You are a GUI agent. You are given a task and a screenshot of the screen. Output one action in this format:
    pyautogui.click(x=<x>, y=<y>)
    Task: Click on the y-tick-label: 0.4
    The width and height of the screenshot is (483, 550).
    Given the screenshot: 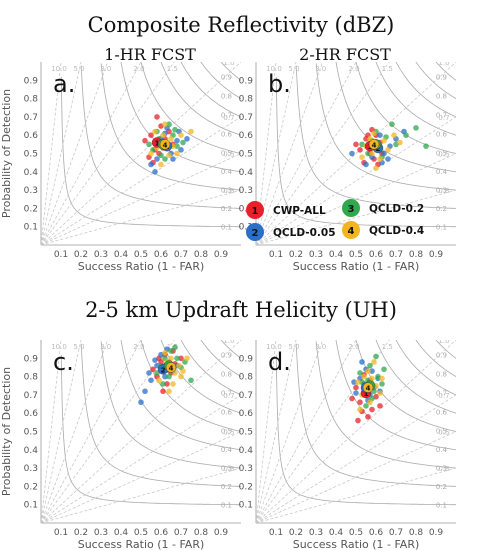 What is the action you would take?
    pyautogui.click(x=31, y=173)
    